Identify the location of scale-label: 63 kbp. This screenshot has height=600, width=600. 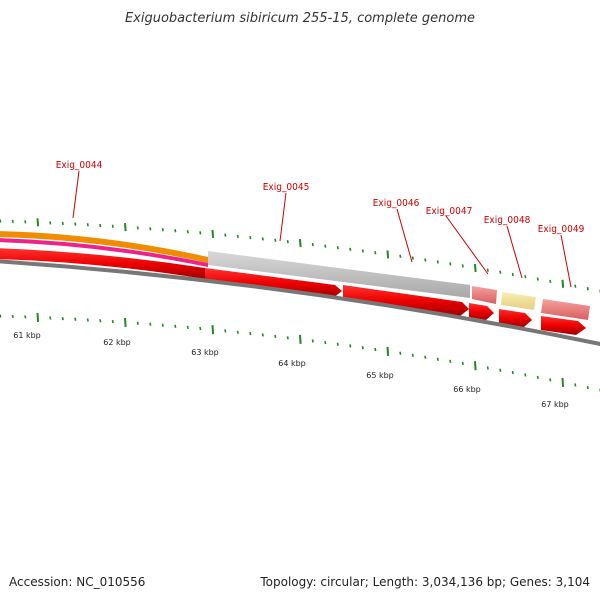
(205, 352).